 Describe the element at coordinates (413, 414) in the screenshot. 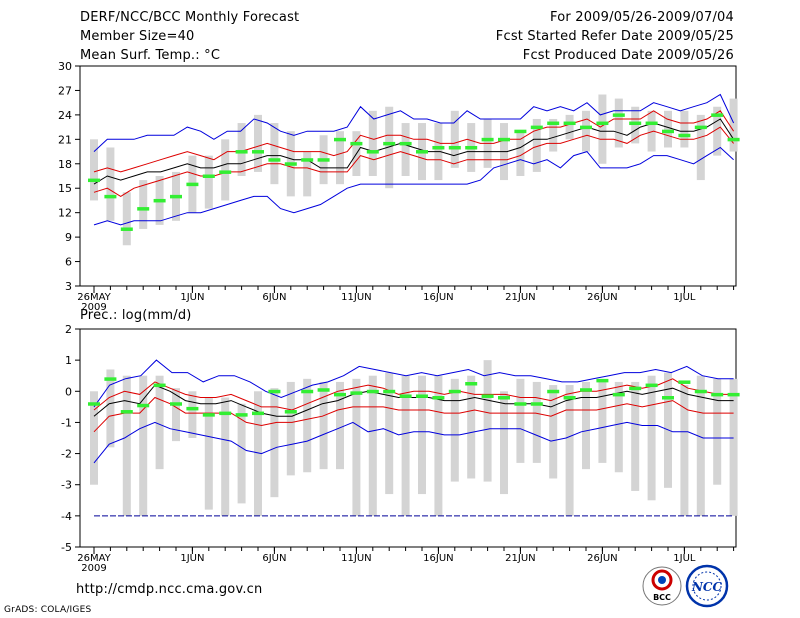

I see `series-lower-line` at that location.